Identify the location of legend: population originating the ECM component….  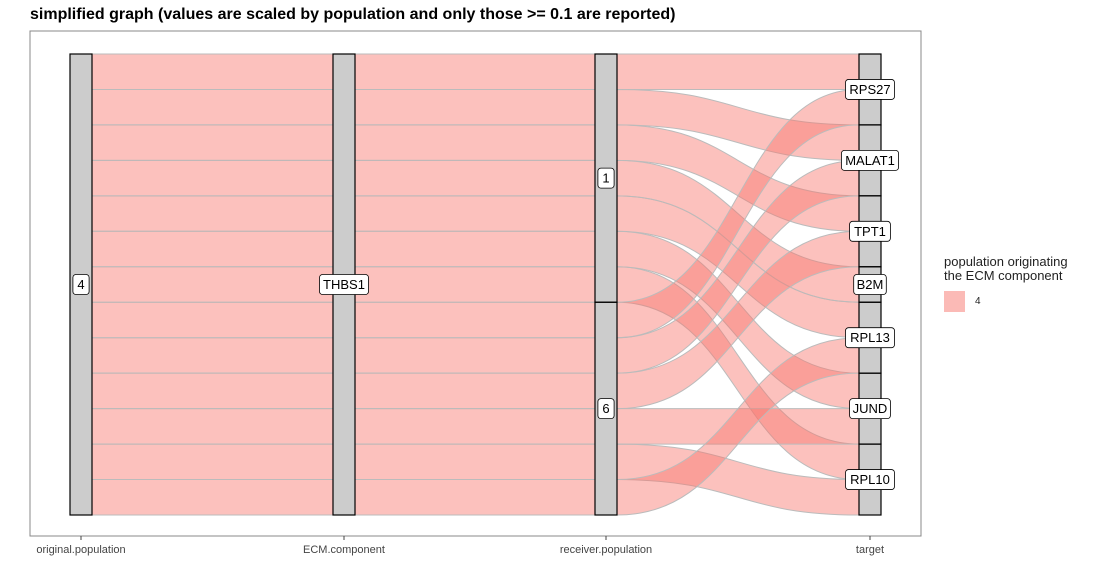
(1019, 283).